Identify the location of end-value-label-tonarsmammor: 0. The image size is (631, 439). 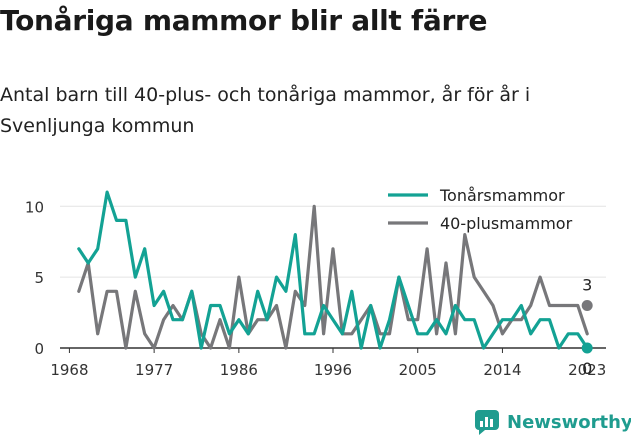
(587, 368).